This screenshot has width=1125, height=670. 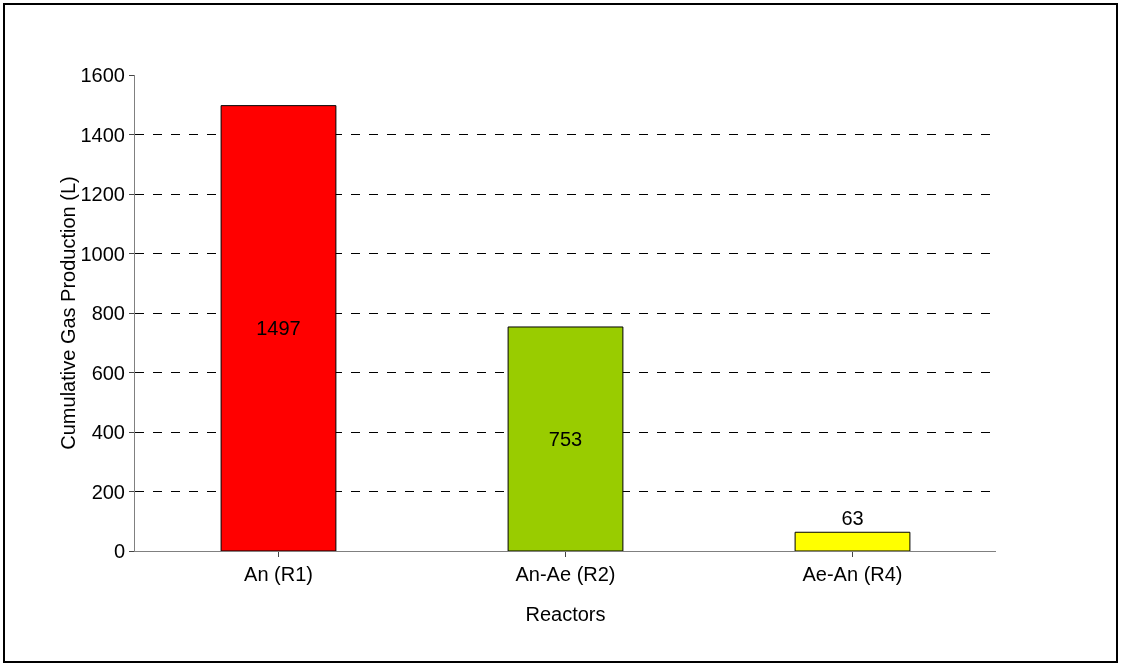 I want to click on x-tick-label: An-Ae (R2), so click(x=565, y=574).